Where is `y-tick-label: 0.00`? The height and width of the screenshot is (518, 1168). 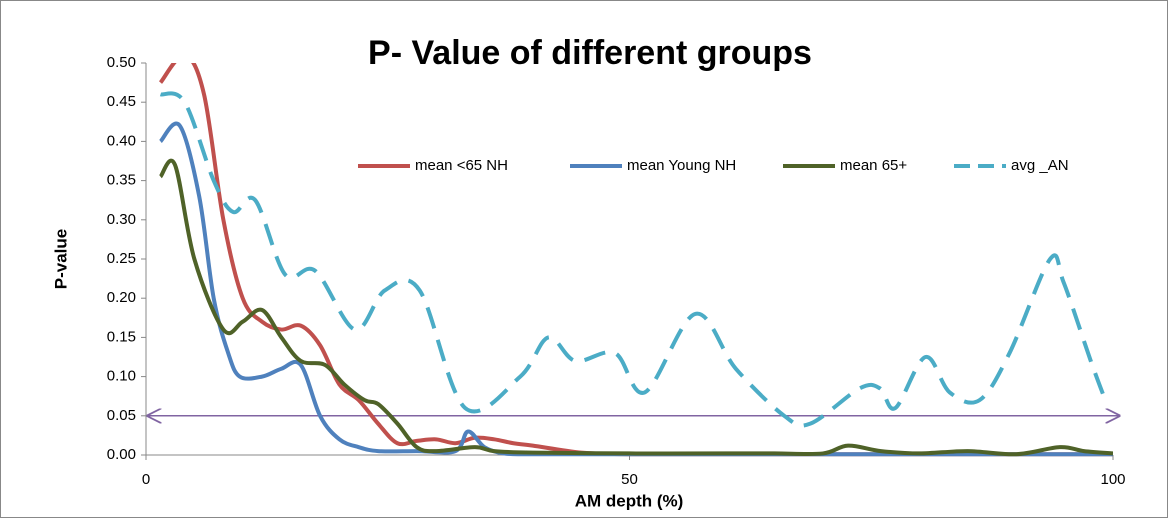
y-tick-label: 0.00 is located at coordinates (121, 454).